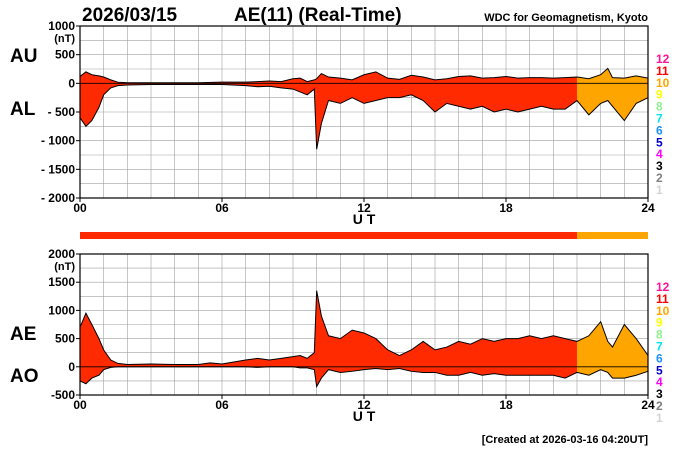 Image resolution: width=700 pixels, height=455 pixels. I want to click on y-tick-label: - 2000, so click(58, 198).